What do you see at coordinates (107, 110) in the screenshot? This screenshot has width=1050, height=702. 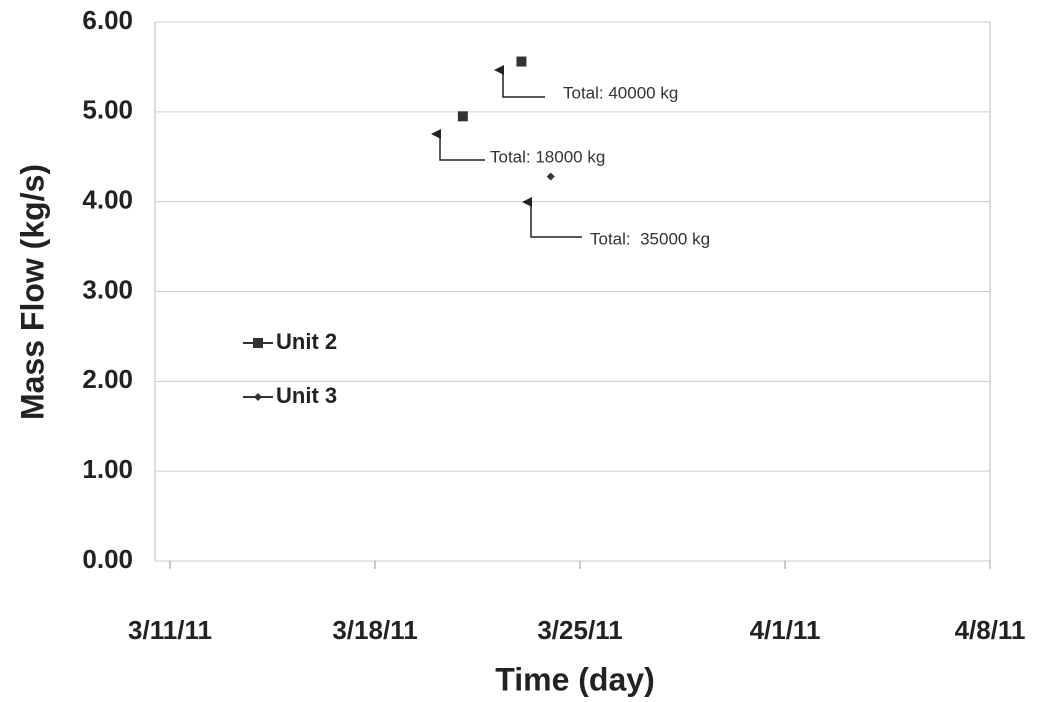 I see `y-tick-label: 5.00` at bounding box center [107, 110].